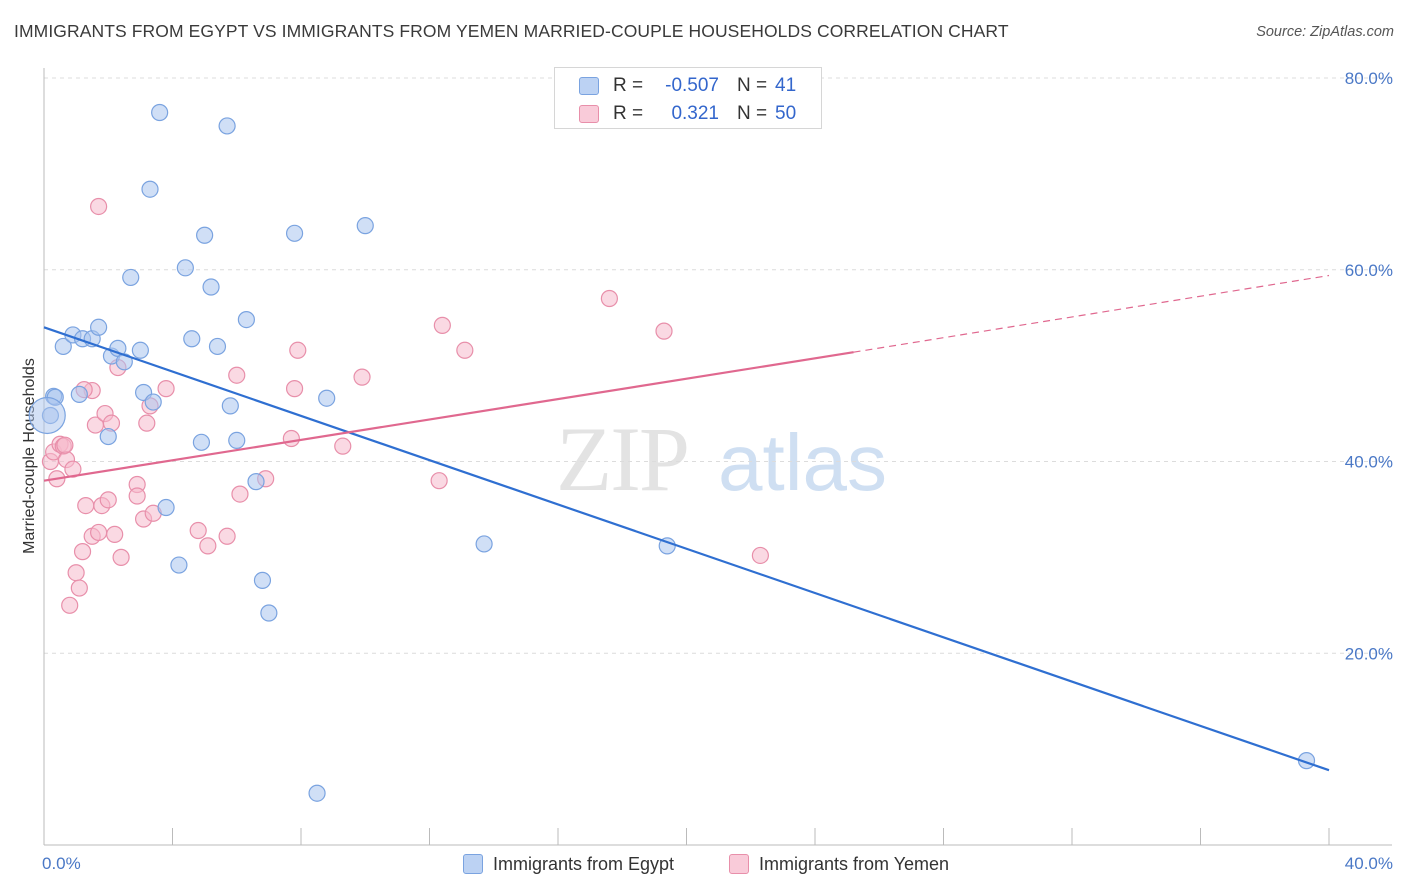 The height and width of the screenshot is (892, 1406). Describe the element at coordinates (473, 864) in the screenshot. I see `bottom-legend-swatch-egypt` at that location.